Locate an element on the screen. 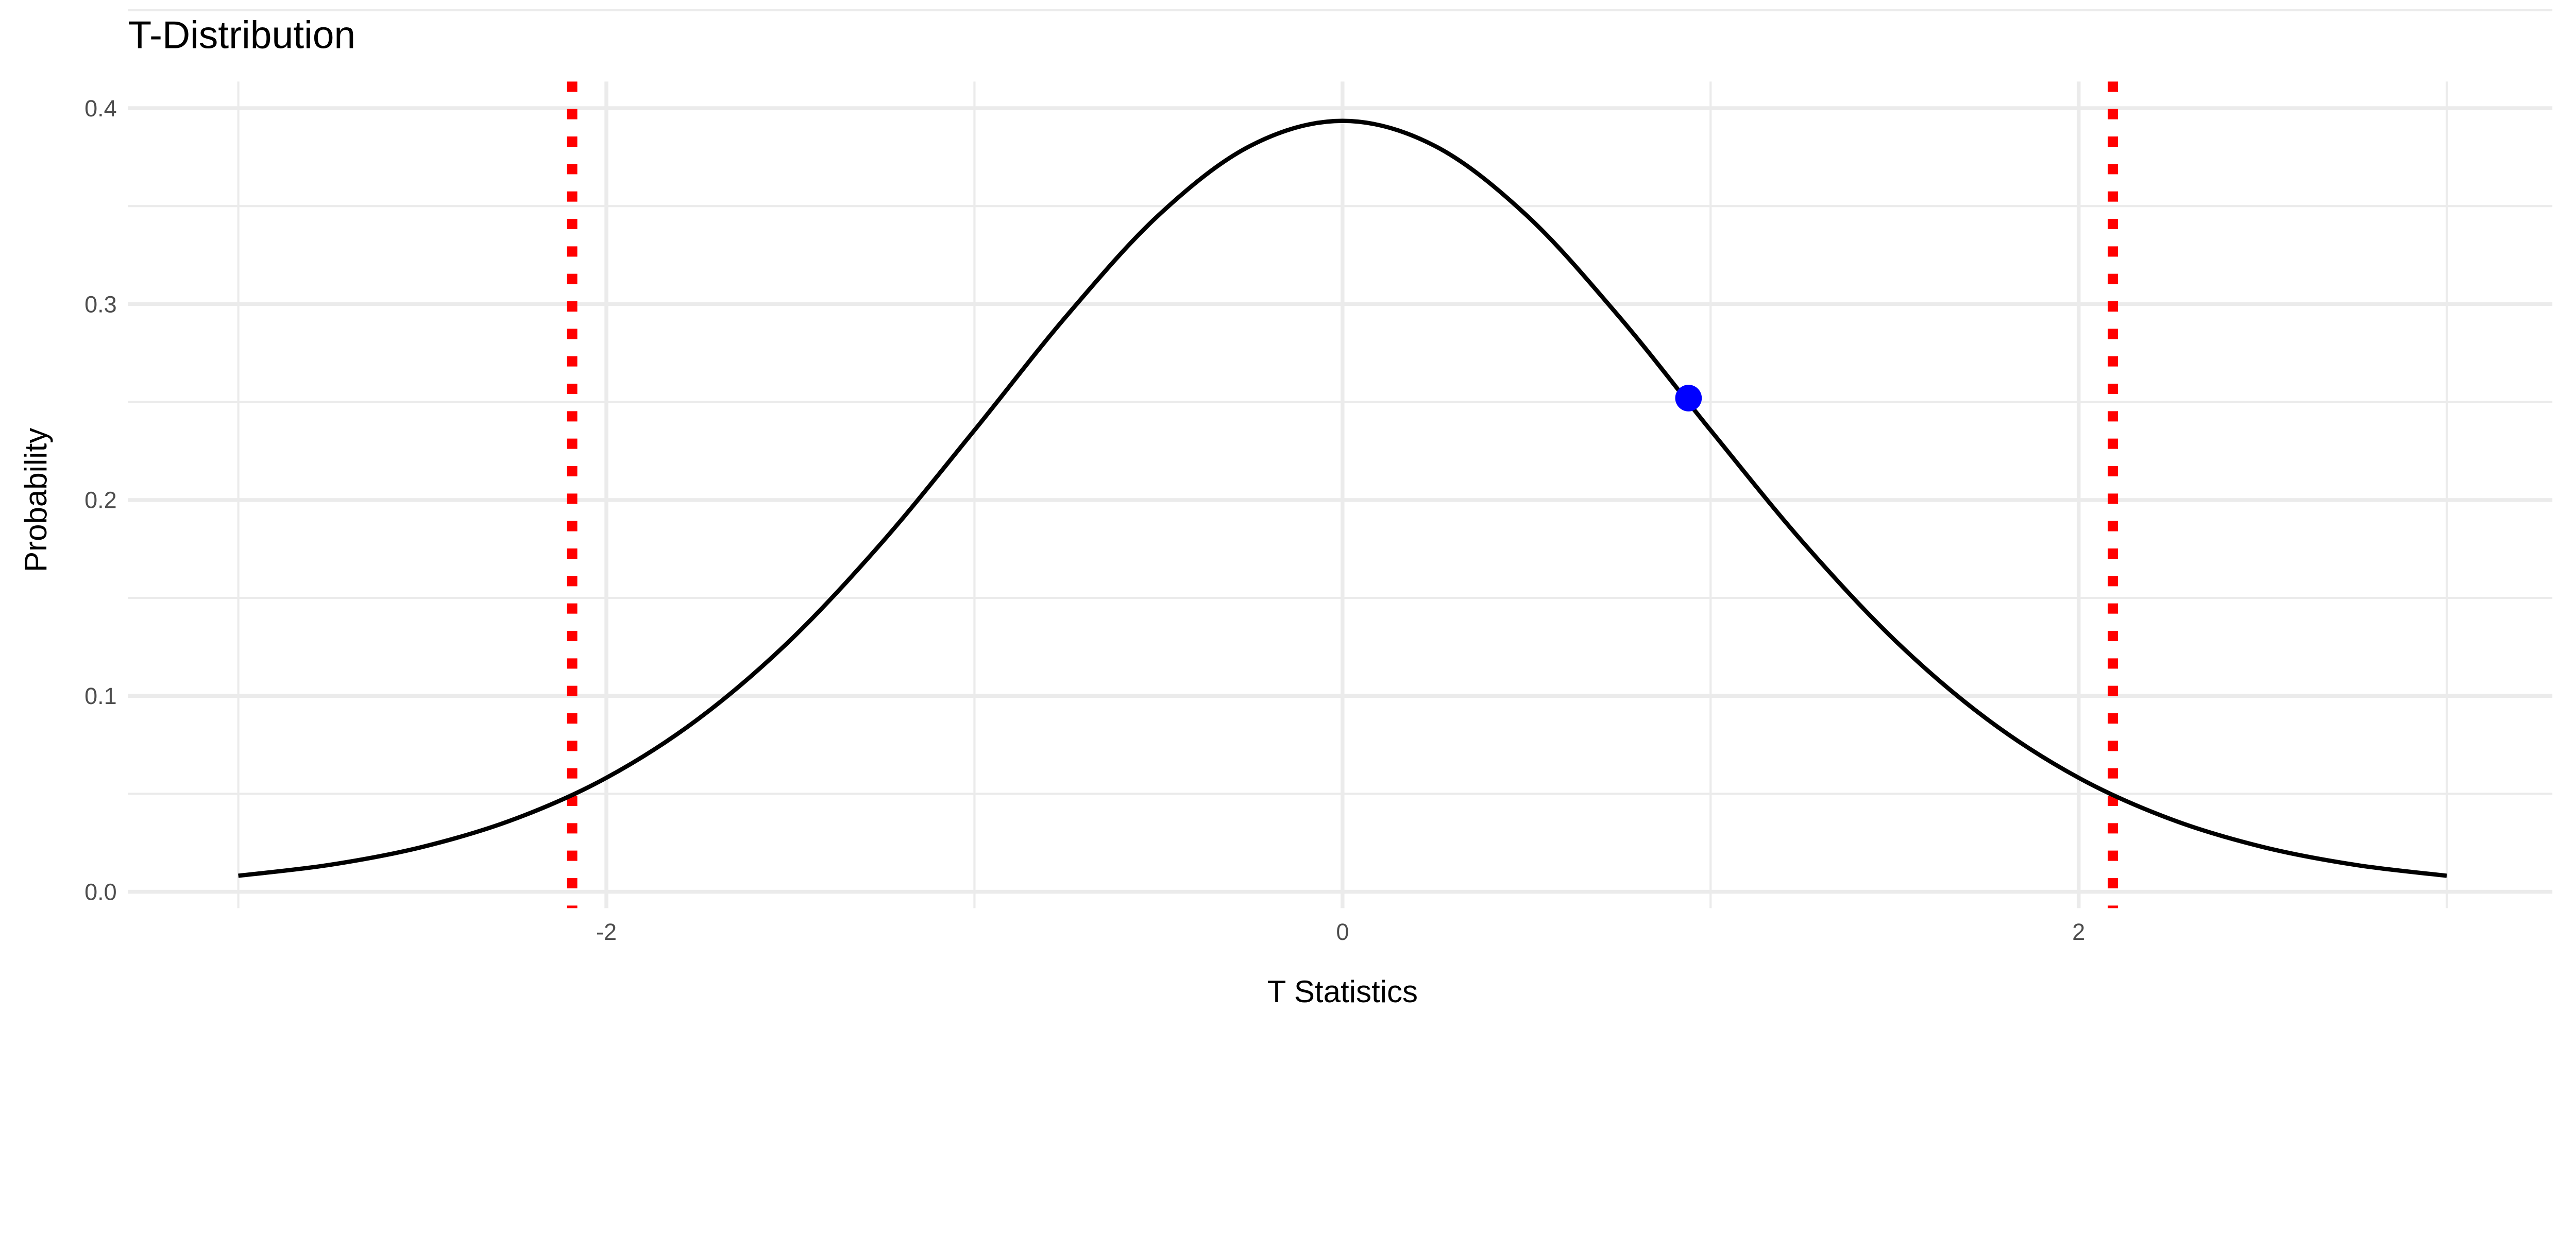 Image resolution: width=2576 pixels, height=1236 pixels. x-axis-title: T Statistics is located at coordinates (1342, 991).